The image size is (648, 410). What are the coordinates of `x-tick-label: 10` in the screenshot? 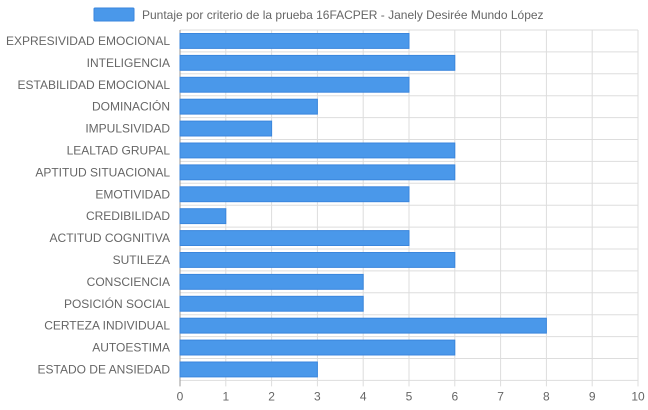 It's located at (638, 396).